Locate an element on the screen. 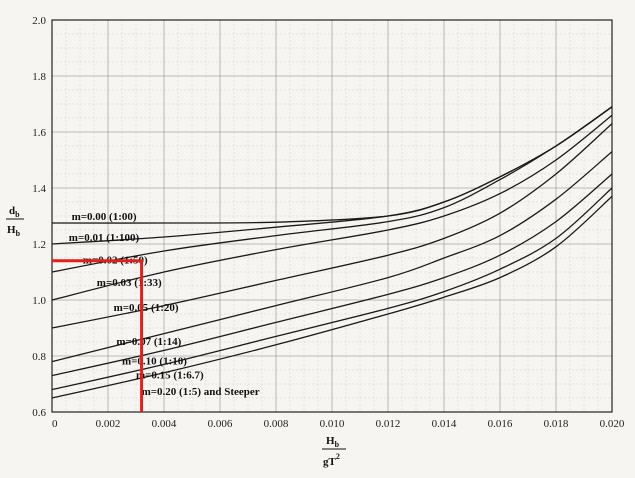 The image size is (635, 478). x-var-den: gT is located at coordinates (330, 462).